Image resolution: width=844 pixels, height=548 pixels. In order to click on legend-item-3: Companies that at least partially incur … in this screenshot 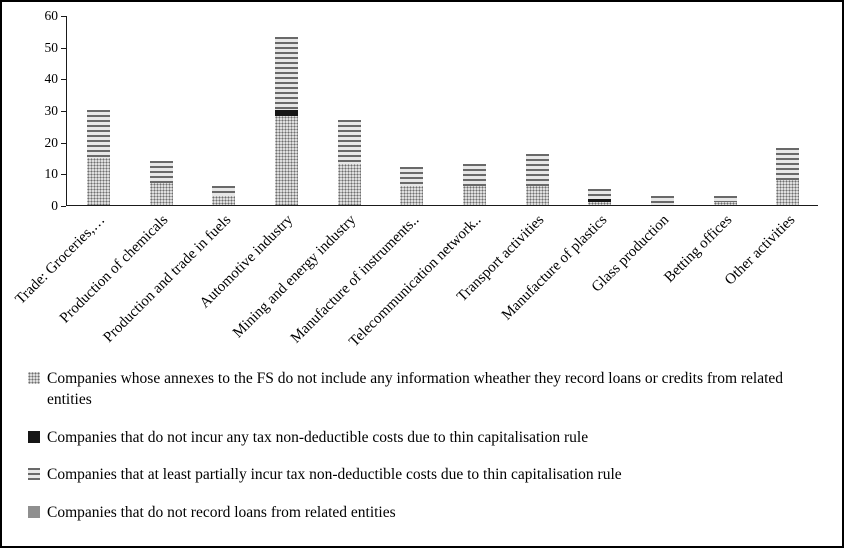, I will do `click(428, 474)`.